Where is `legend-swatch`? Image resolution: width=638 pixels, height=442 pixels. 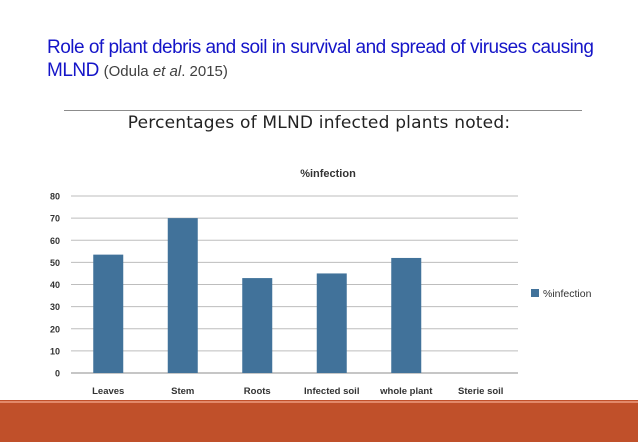 legend-swatch is located at coordinates (535, 293).